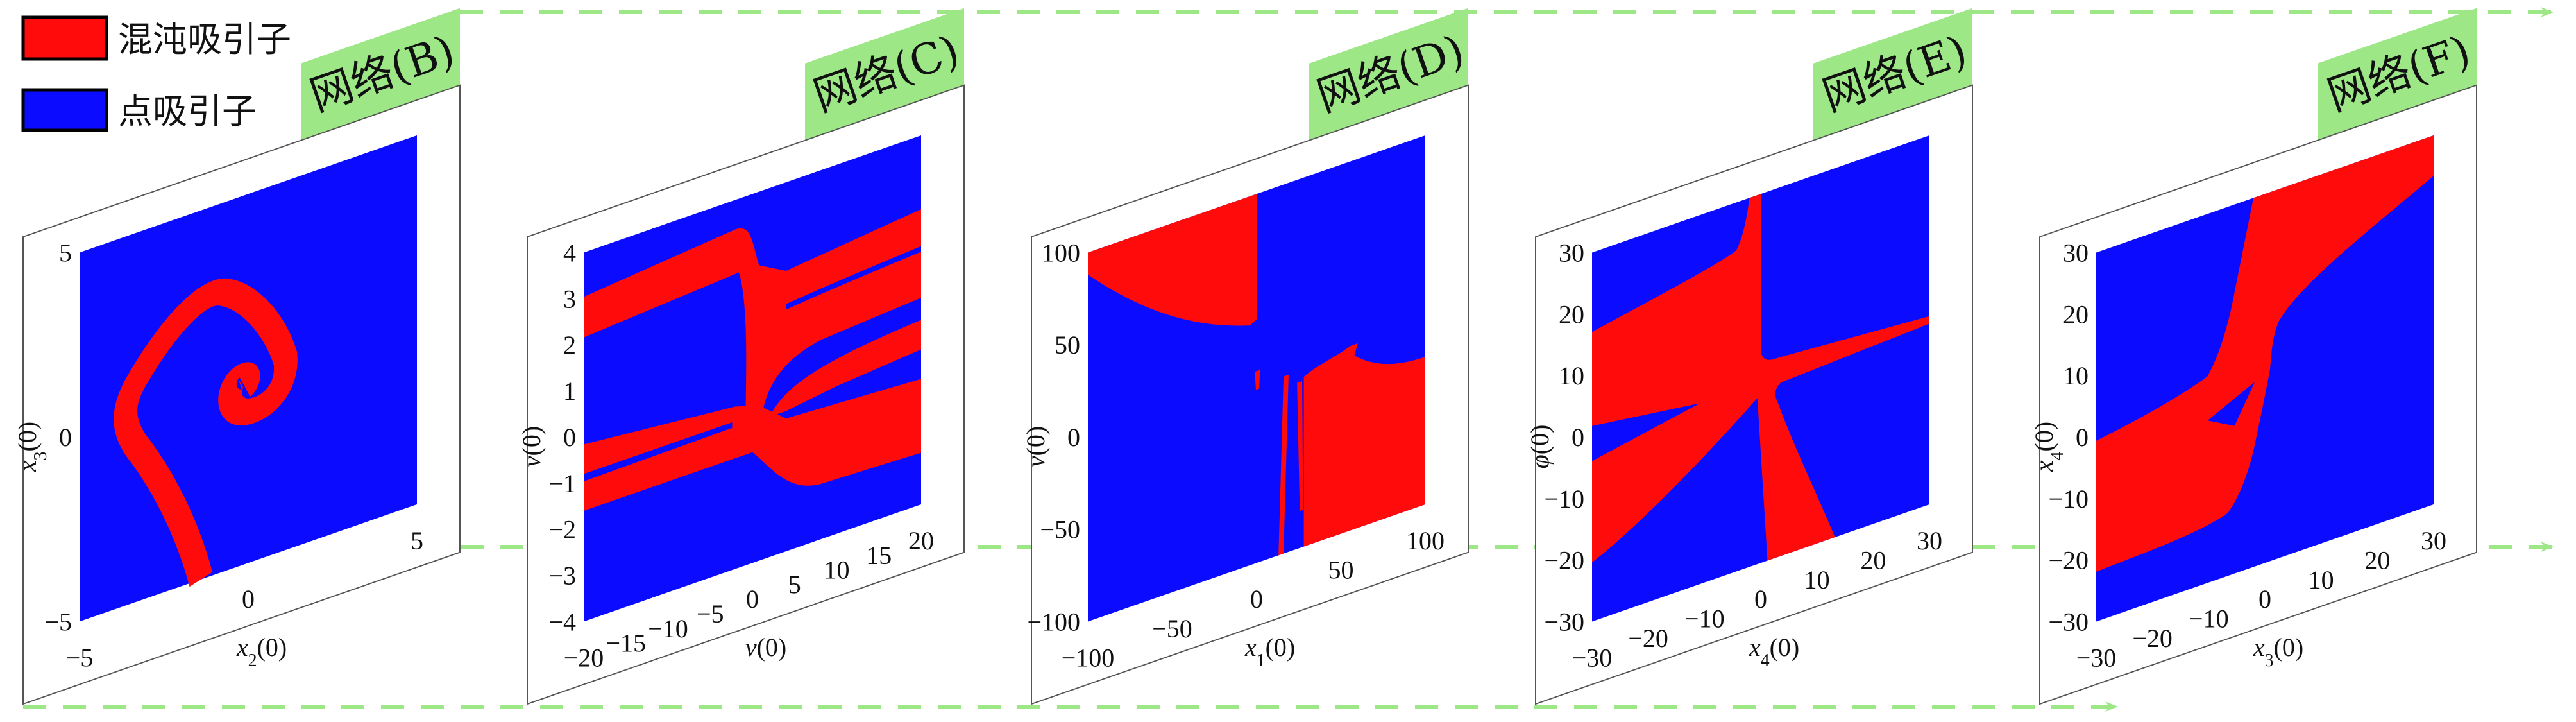  I want to click on y-axis-label: x3(0), so click(32, 447).